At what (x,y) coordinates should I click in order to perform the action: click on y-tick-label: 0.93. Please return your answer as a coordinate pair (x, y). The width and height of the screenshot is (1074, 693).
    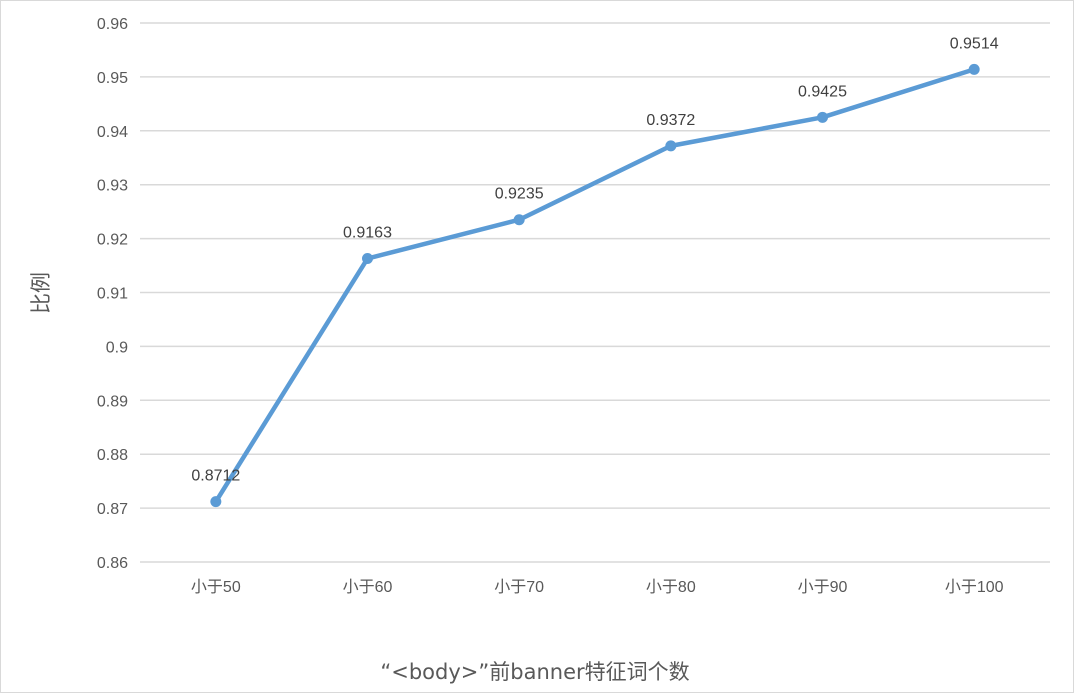
    Looking at the image, I should click on (112, 186).